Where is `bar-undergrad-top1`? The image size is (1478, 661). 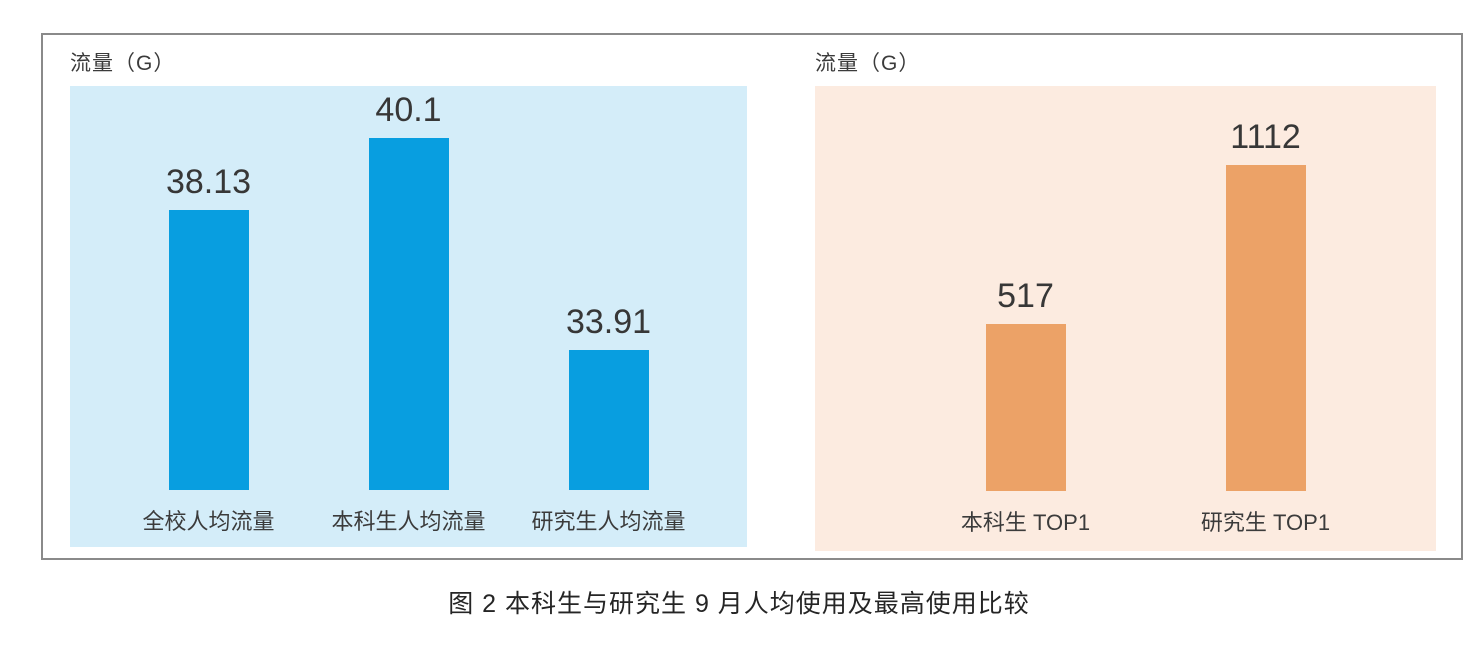
bar-undergrad-top1 is located at coordinates (1025, 407).